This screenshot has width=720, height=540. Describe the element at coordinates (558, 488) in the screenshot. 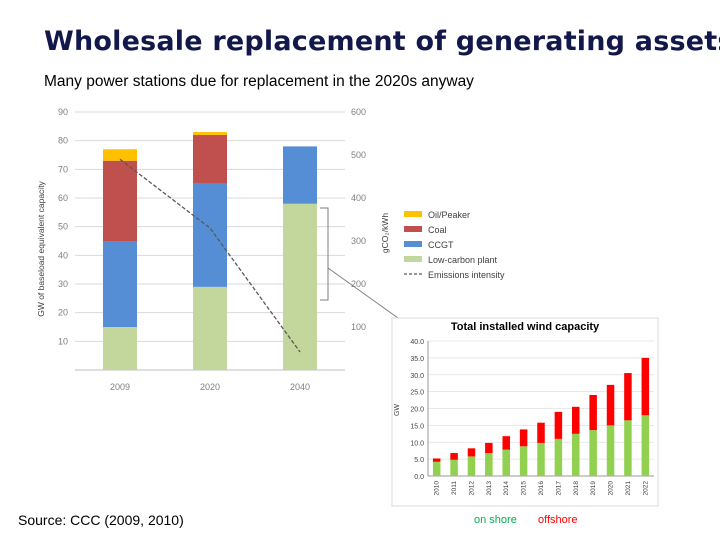

I see `wind-x-tick-label: 2017` at that location.